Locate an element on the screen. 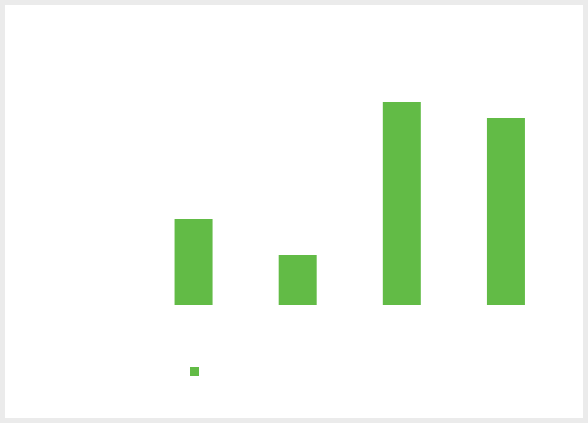 This screenshot has width=588, height=423. legend-marker is located at coordinates (194, 371).